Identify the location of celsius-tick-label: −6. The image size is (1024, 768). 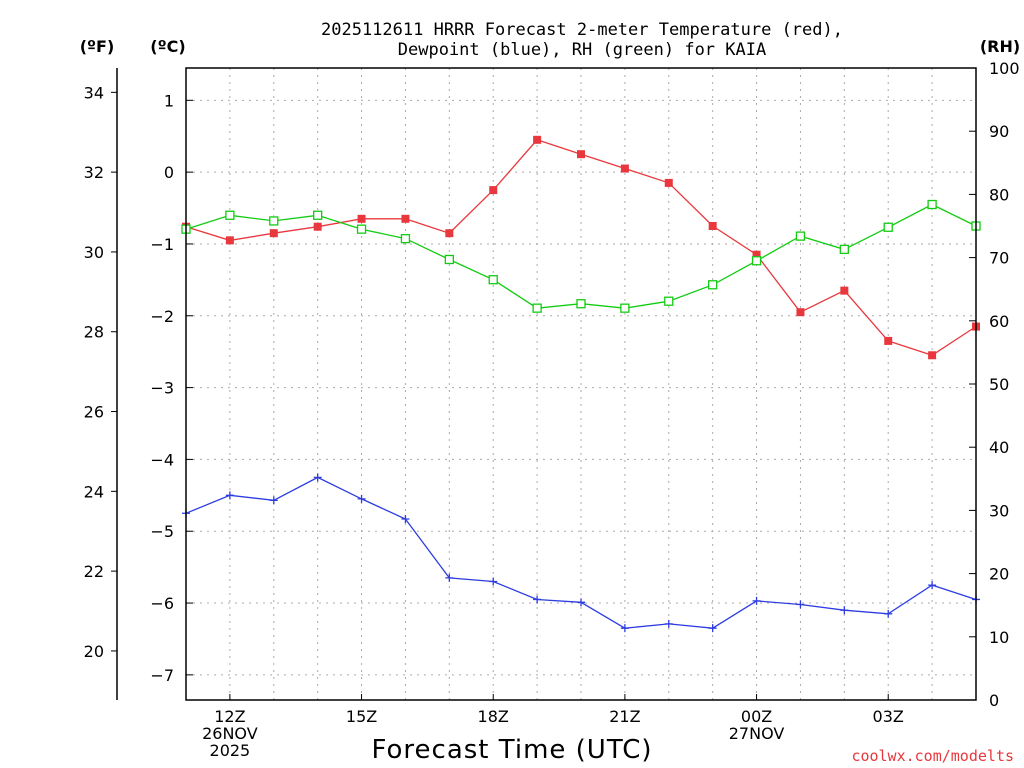
(162, 603).